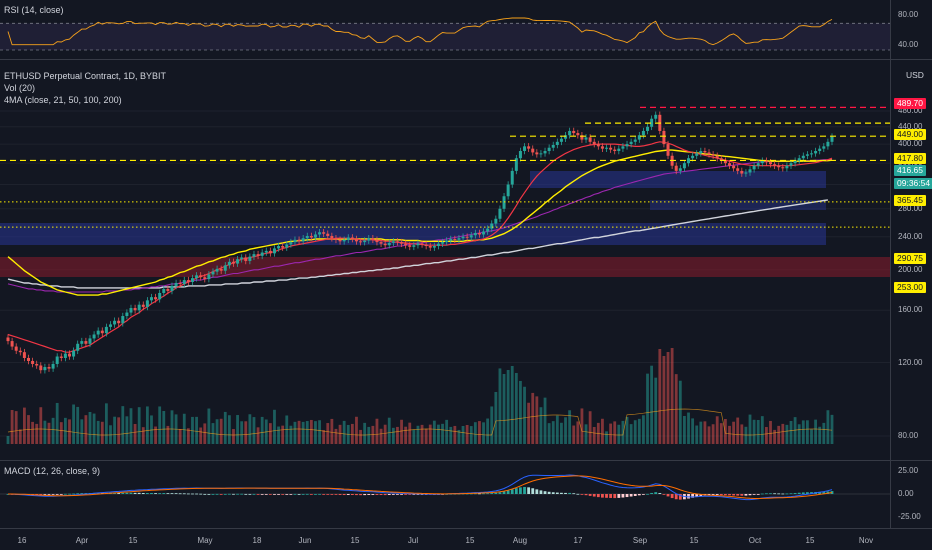  Describe the element at coordinates (910, 200) in the screenshot. I see `price-level-tag: 365.45` at that location.